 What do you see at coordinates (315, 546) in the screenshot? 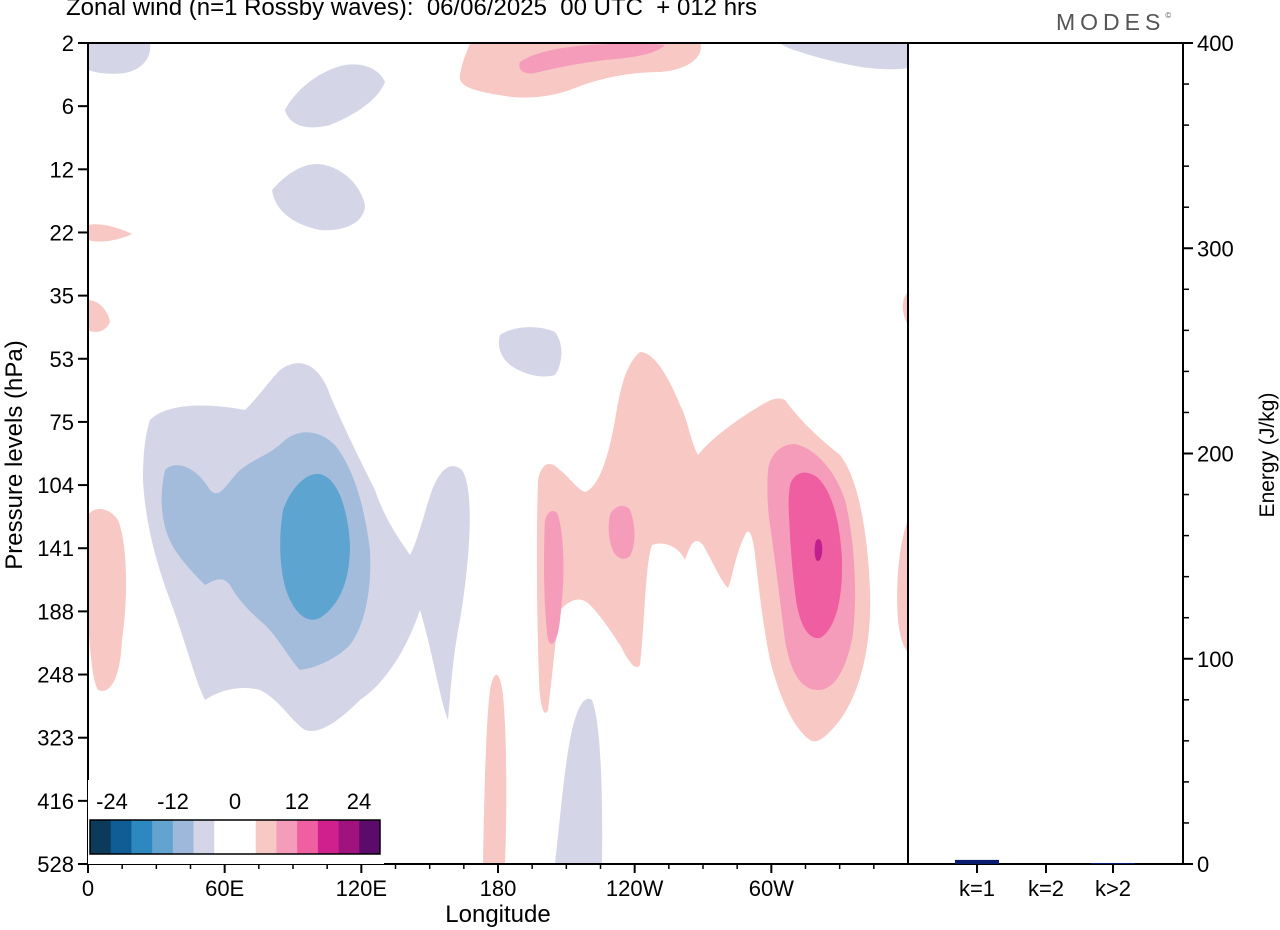
I see `contour-neg-strong` at bounding box center [315, 546].